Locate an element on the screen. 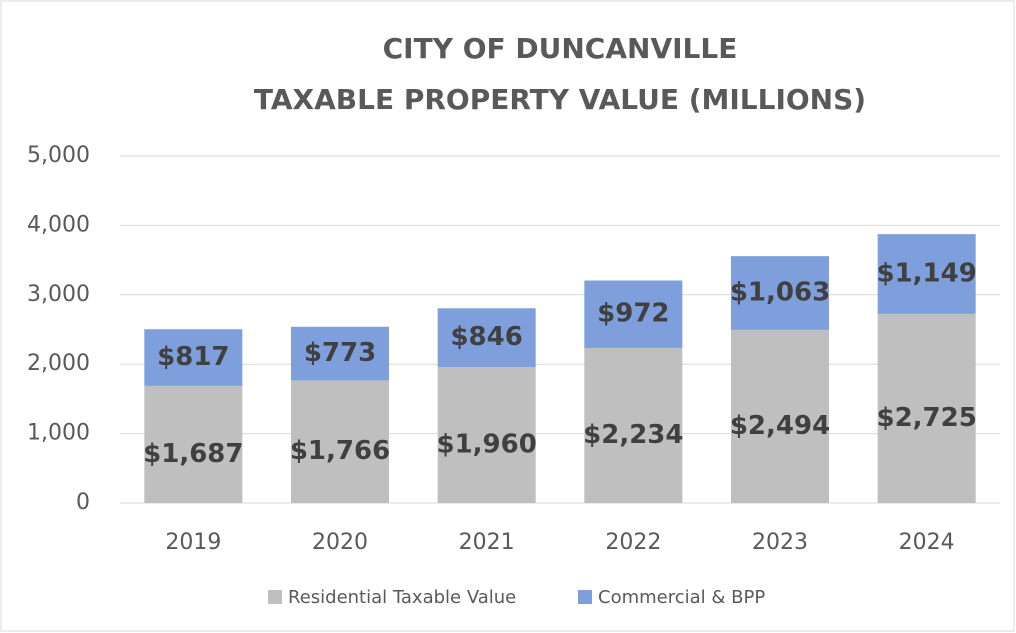  y-tick-label: 2,000 is located at coordinates (58, 363).